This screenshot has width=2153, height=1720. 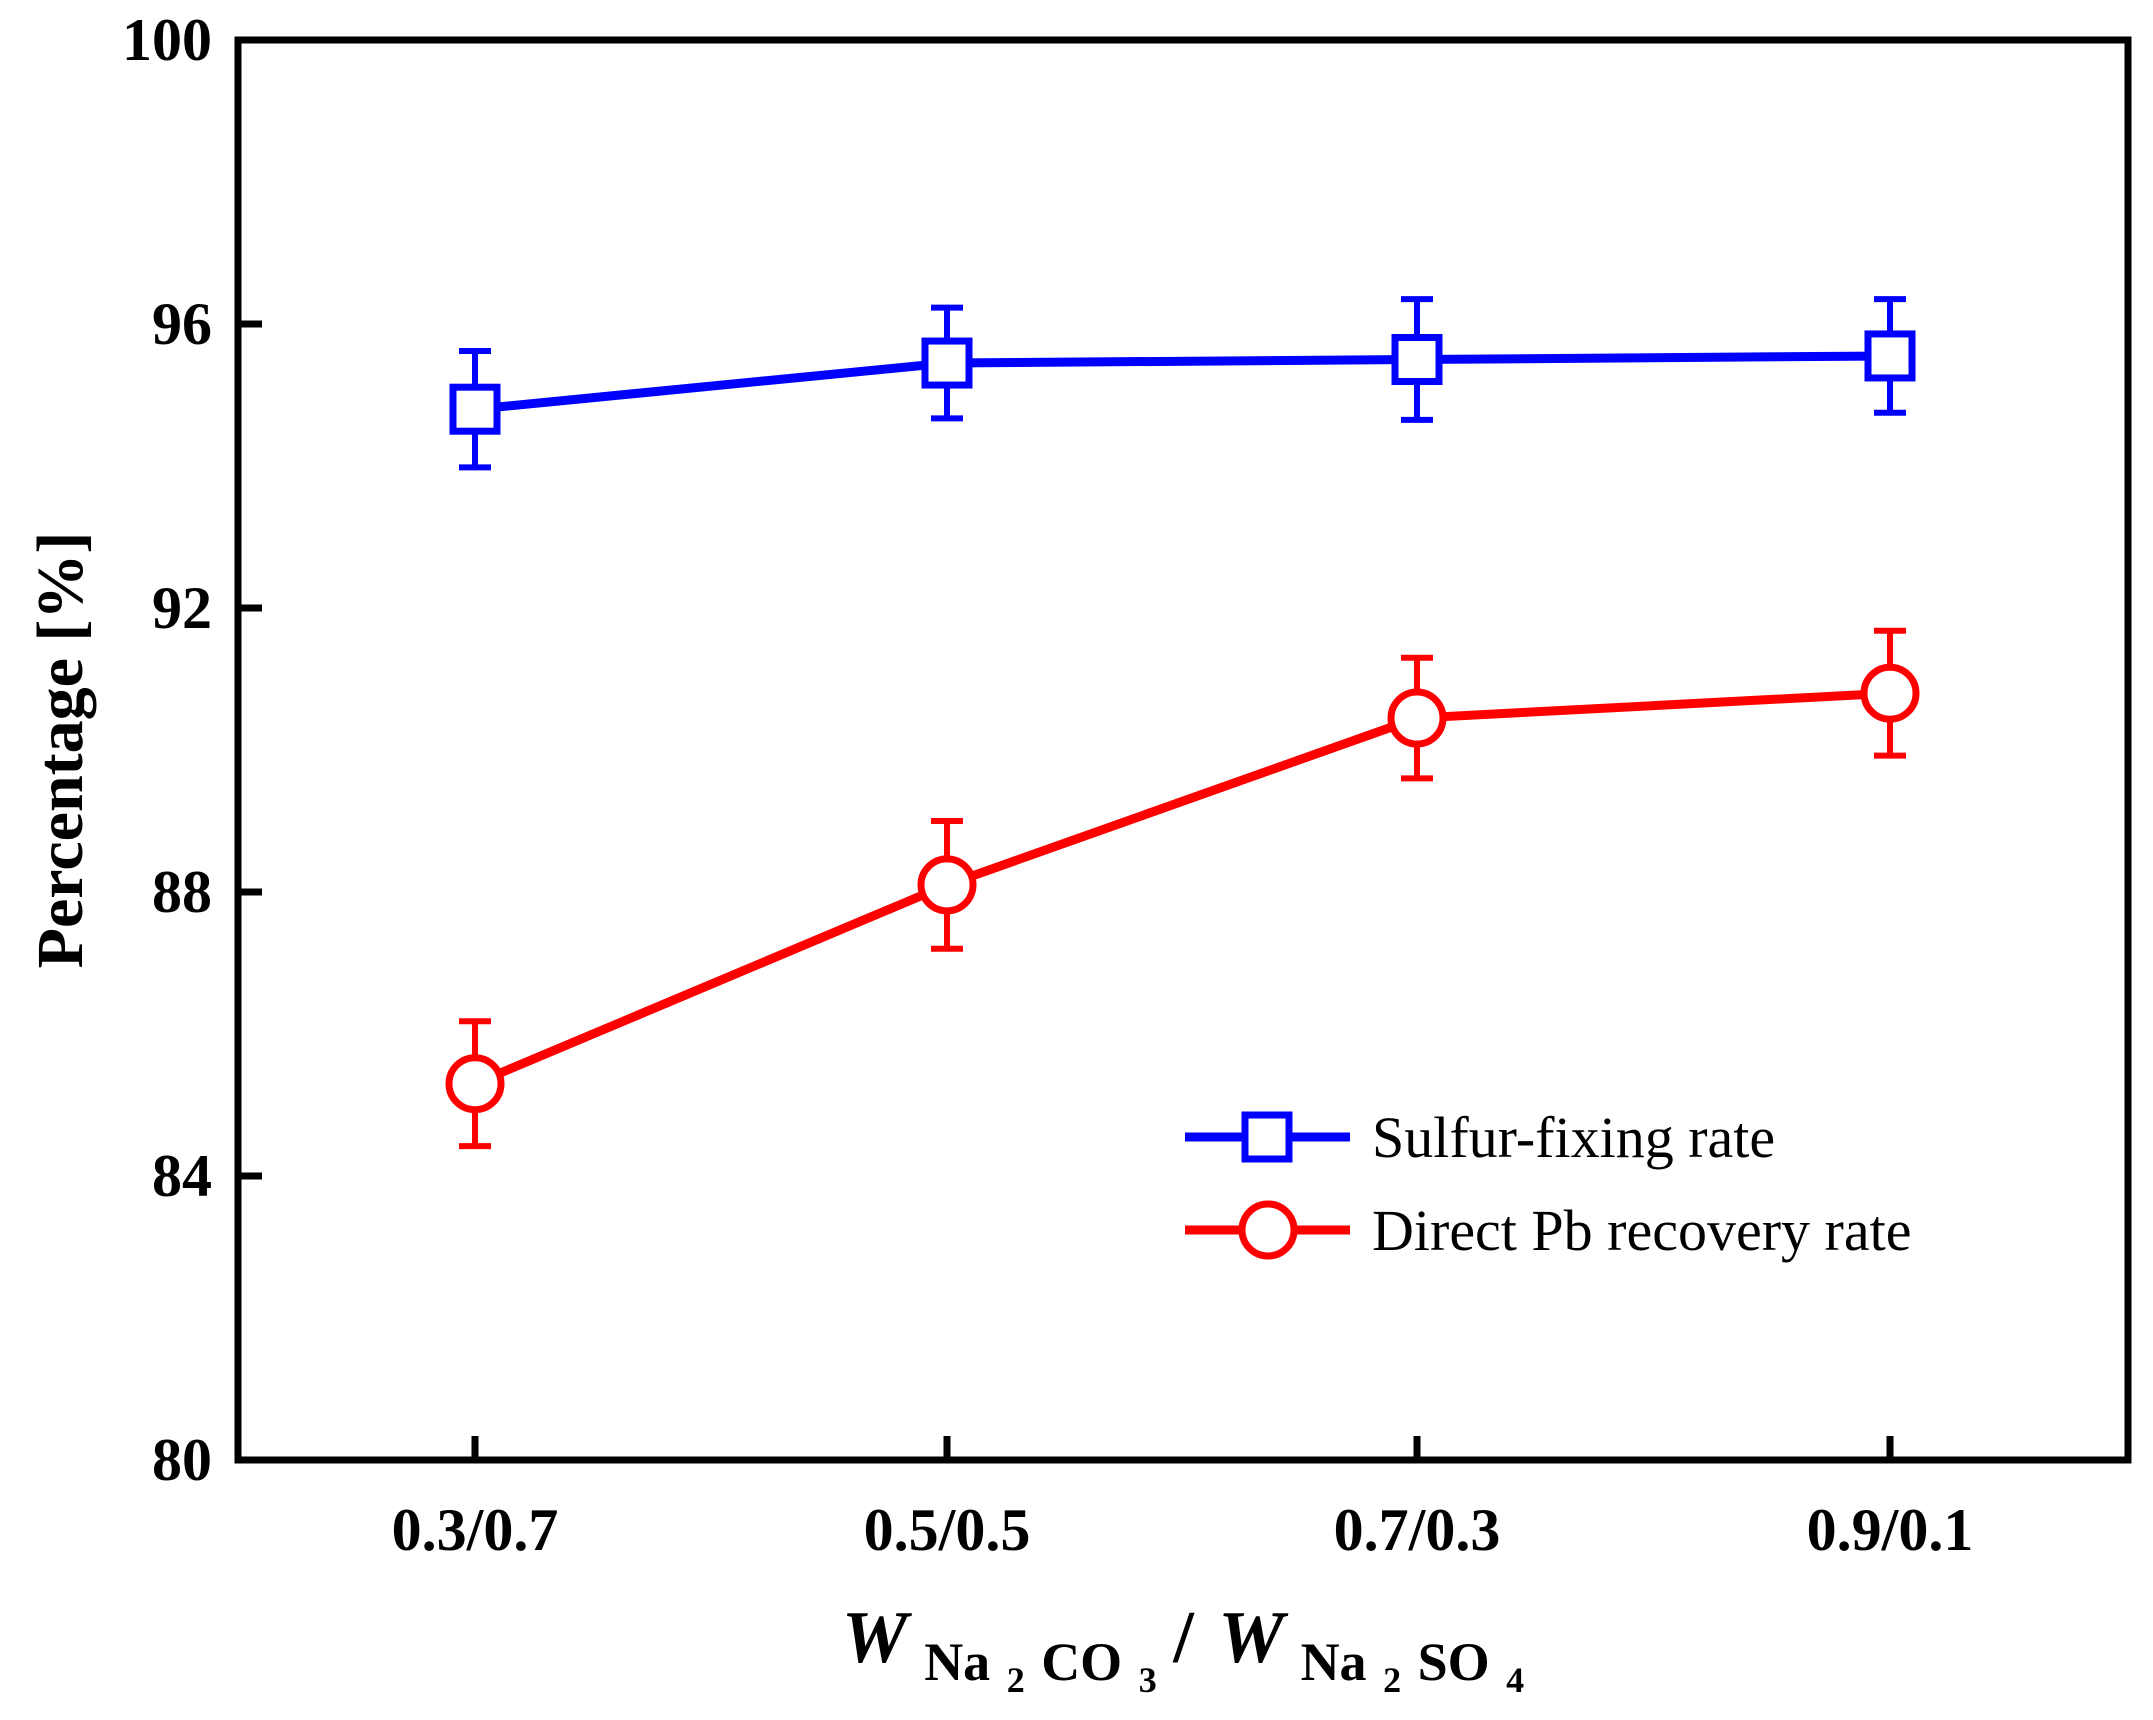 I want to click on x-tick-label: 0.7/0.3, so click(x=1417, y=1530).